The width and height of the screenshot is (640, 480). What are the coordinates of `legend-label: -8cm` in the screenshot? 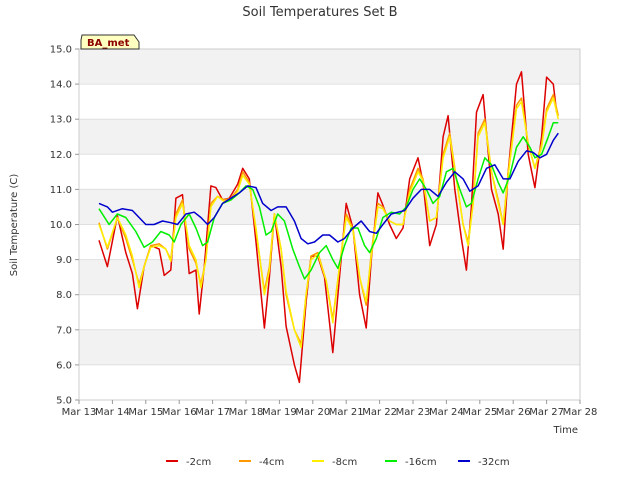 It's located at (344, 462).